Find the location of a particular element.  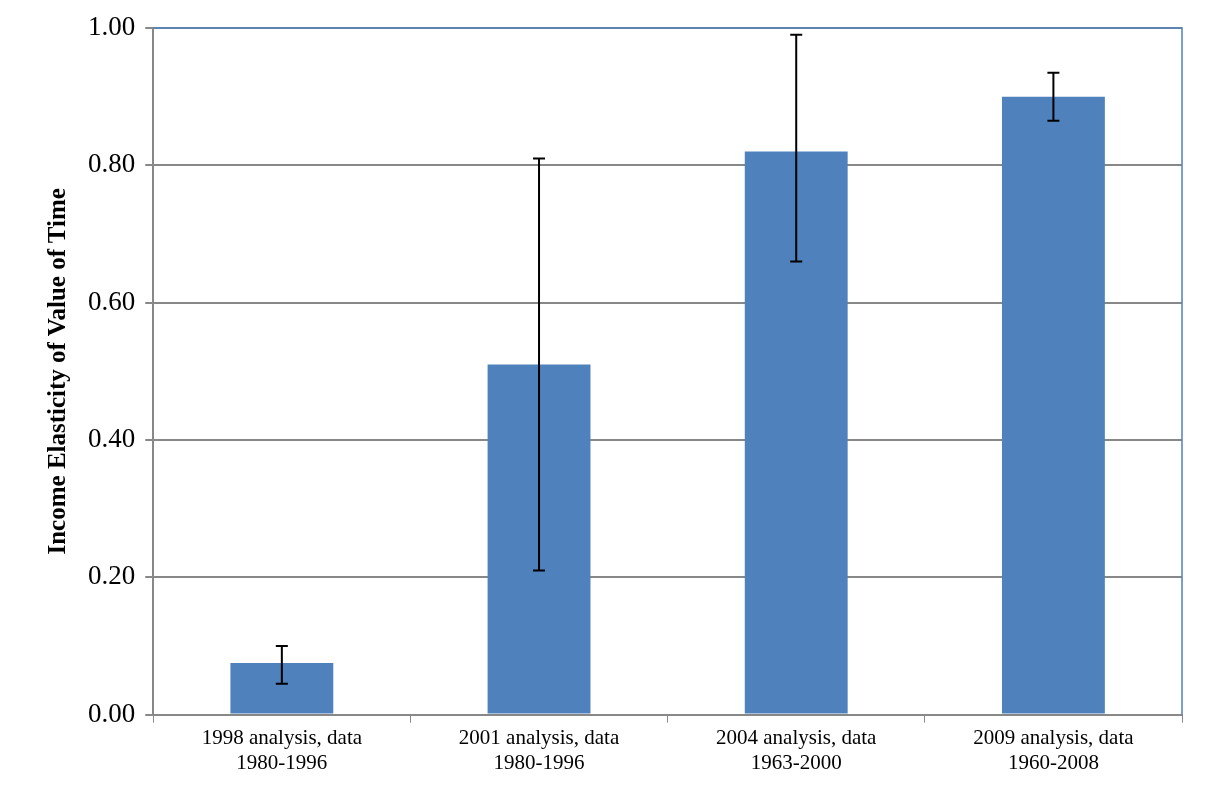

x-tick-label: 2009 analysis, data 1960-2008 is located at coordinates (1054, 749).